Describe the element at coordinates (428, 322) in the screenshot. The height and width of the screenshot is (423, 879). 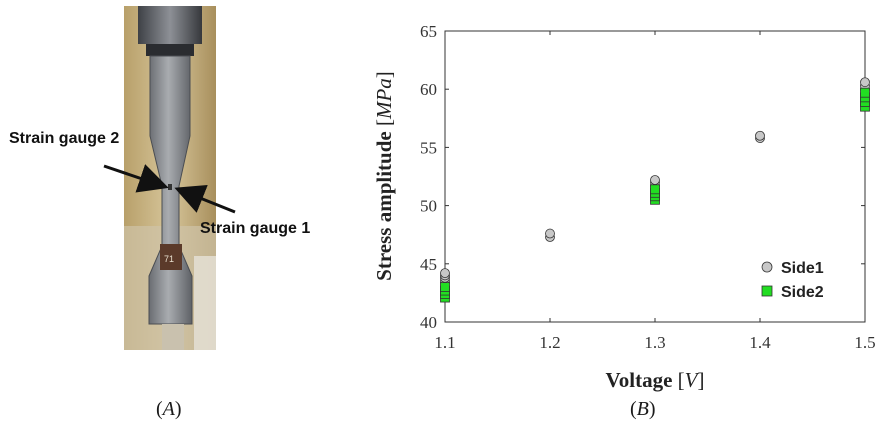
I see `y-tick-label: 40` at that location.